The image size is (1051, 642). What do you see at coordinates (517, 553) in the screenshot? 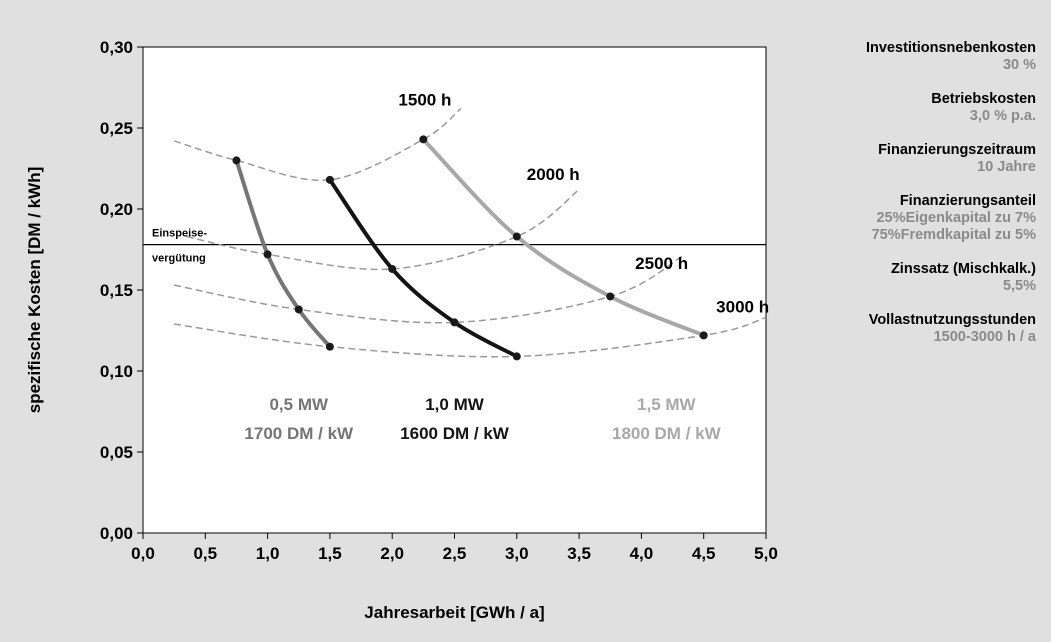
I see `x-tick-label: 3,0` at bounding box center [517, 553].